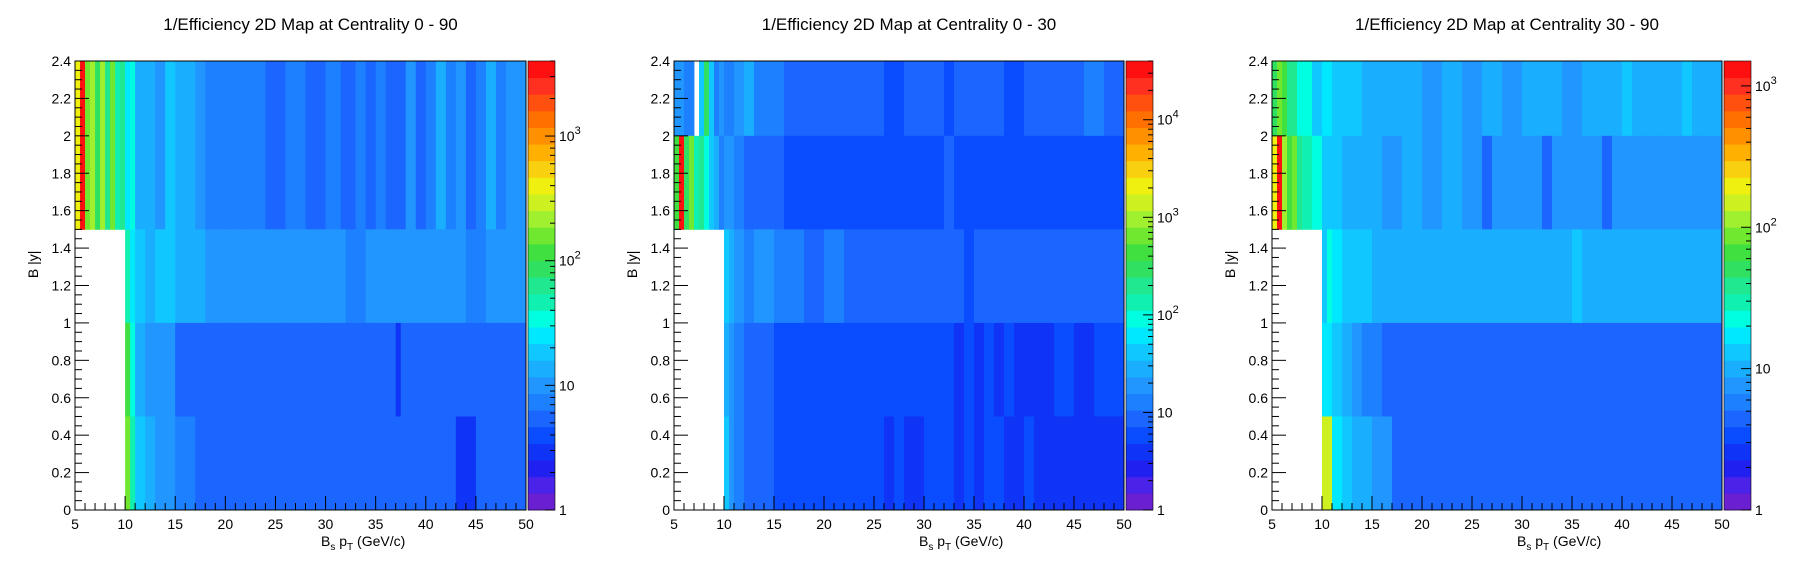 Image resolution: width=1796 pixels, height=572 pixels. I want to click on y-tick-label: 2.2, so click(661, 98).